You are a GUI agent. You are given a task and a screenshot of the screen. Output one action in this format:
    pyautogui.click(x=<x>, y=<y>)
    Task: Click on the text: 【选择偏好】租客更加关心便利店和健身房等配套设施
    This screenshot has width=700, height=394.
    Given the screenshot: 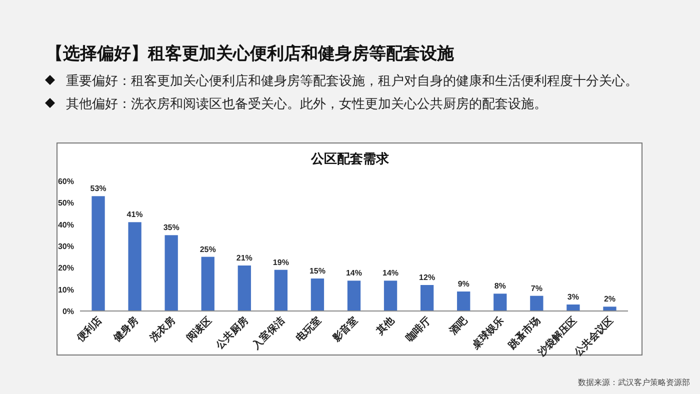 What is the action you would take?
    pyautogui.click(x=250, y=53)
    